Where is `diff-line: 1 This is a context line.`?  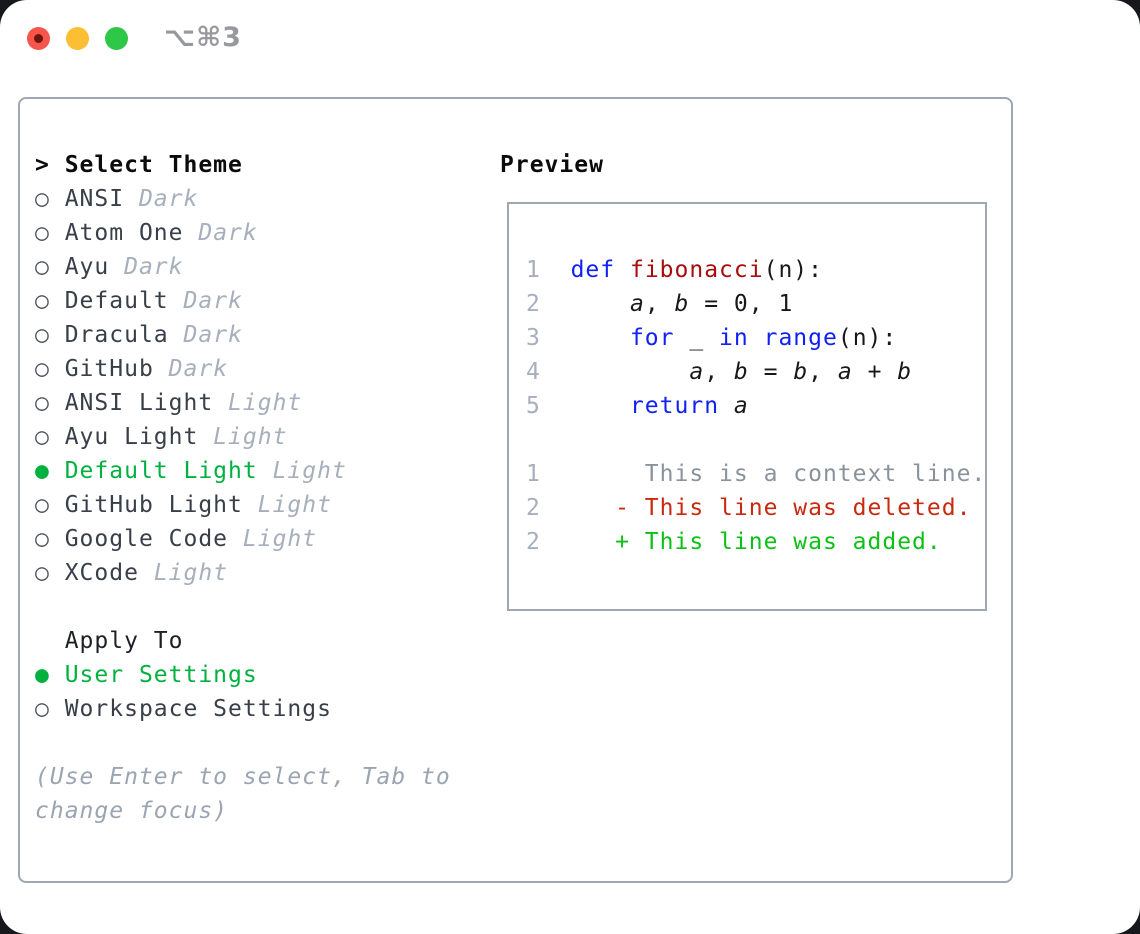
diff-line: 1 This is a context line. is located at coordinates (755, 474).